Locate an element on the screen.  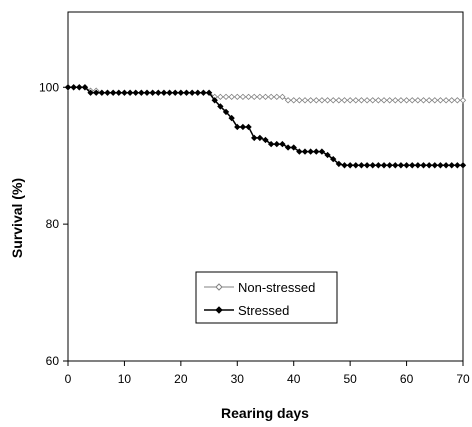
legend-box is located at coordinates (266, 297).